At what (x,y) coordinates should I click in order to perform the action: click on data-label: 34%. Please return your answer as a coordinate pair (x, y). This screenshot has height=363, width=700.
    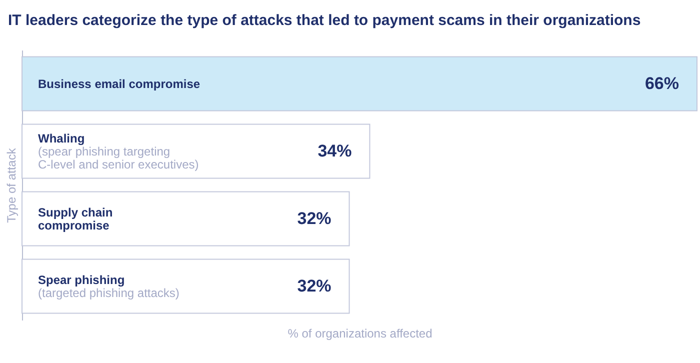
    Looking at the image, I should click on (335, 150).